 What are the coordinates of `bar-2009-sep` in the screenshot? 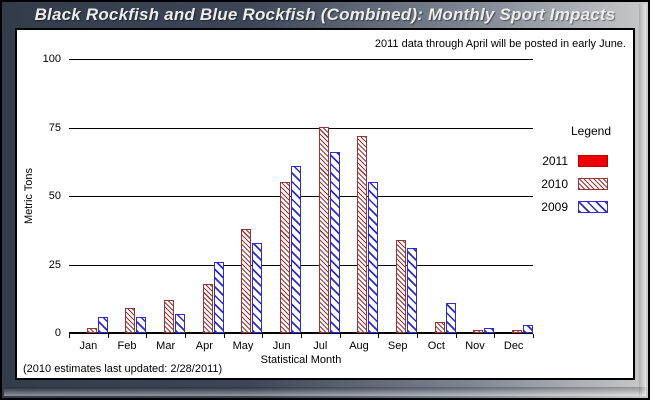 It's located at (412, 290).